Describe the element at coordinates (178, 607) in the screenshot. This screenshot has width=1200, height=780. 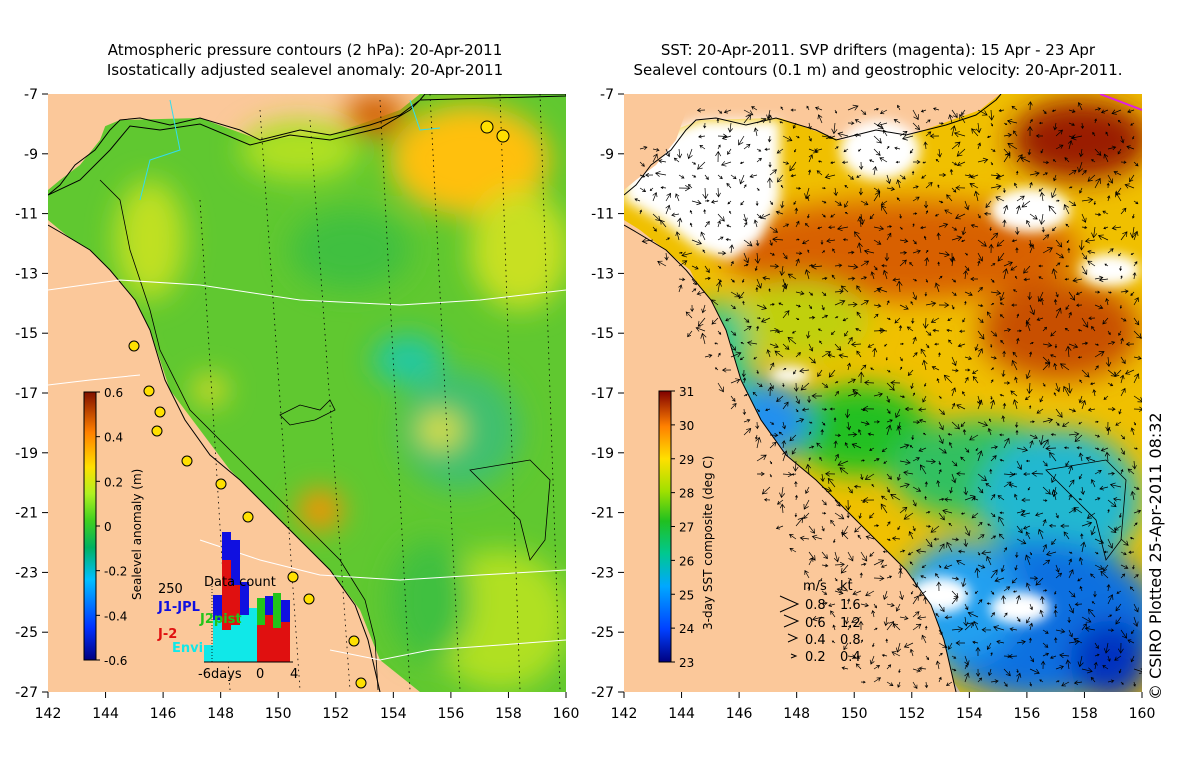
I see `legend-j1-jpl: J1-JPL` at that location.